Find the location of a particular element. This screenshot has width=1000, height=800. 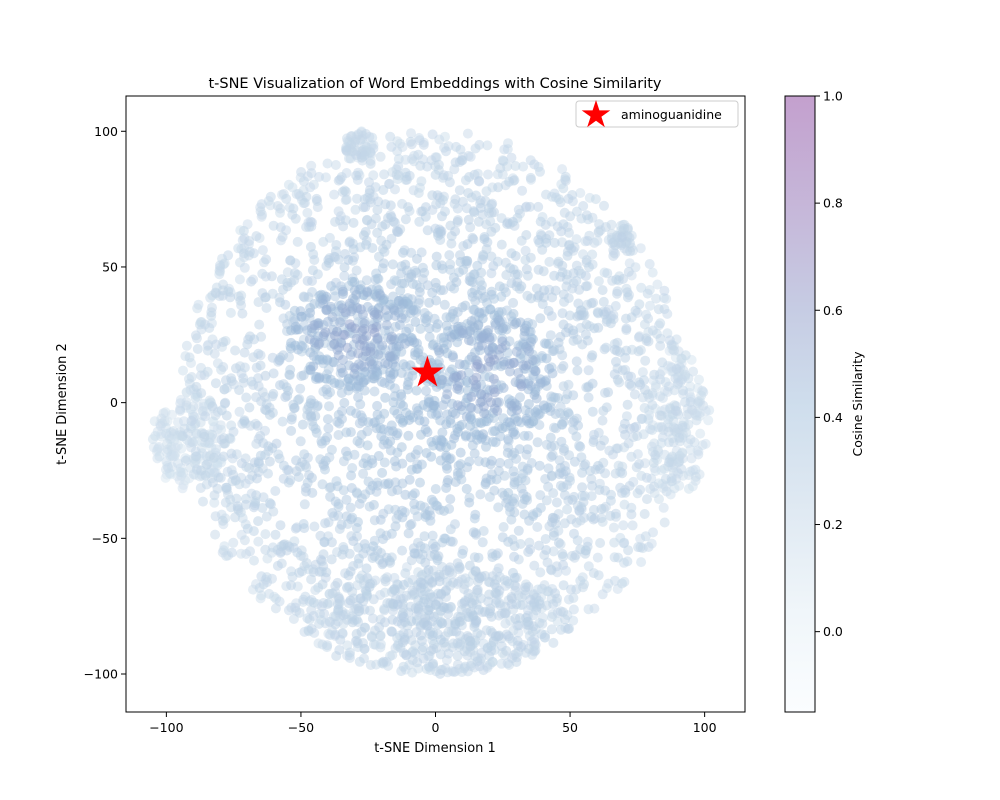

colorbar-tick-label: 0.8 is located at coordinates (833, 203).